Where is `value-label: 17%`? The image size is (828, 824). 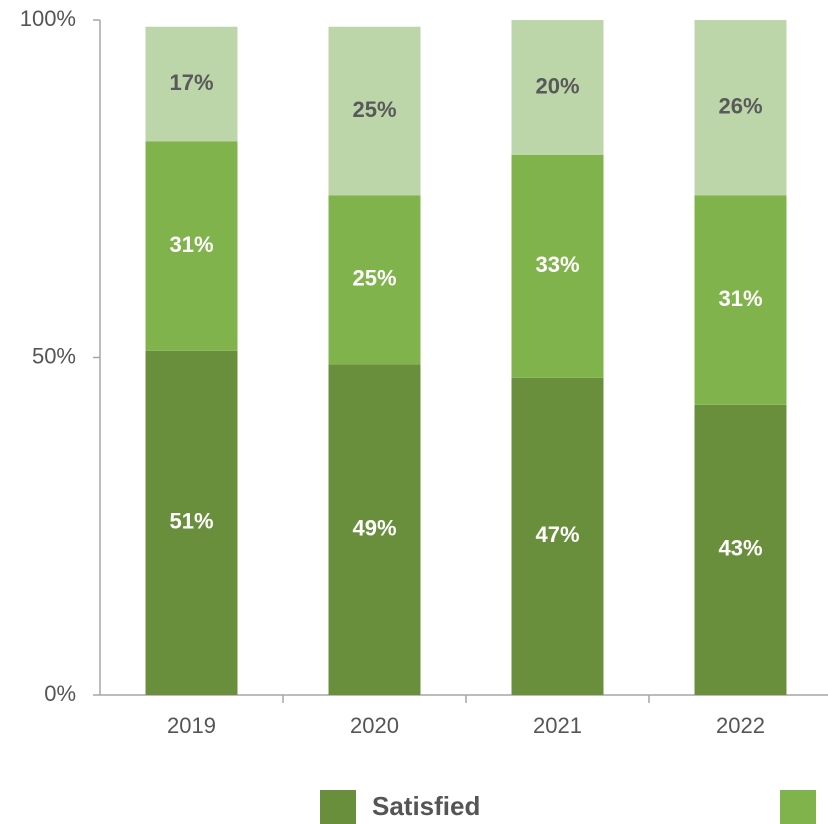
value-label: 17% is located at coordinates (191, 82).